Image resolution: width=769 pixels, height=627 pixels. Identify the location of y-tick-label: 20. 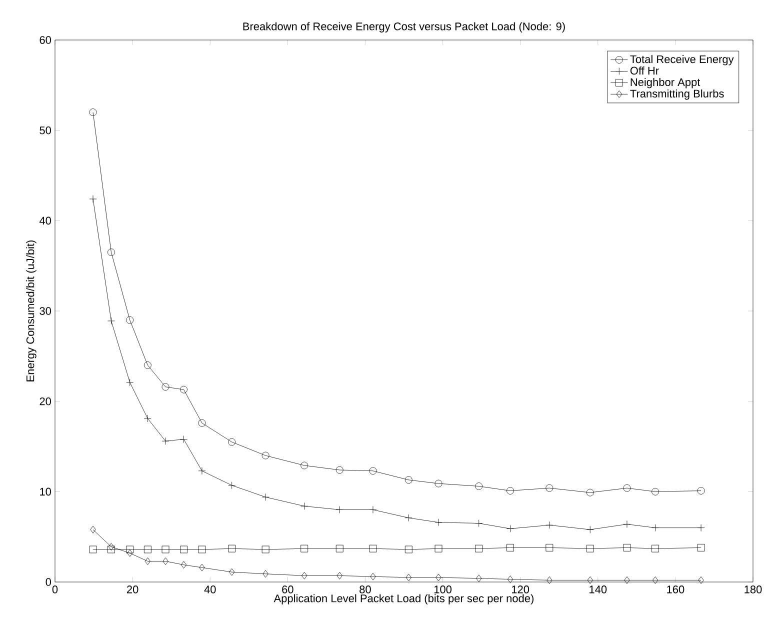
(46, 401).